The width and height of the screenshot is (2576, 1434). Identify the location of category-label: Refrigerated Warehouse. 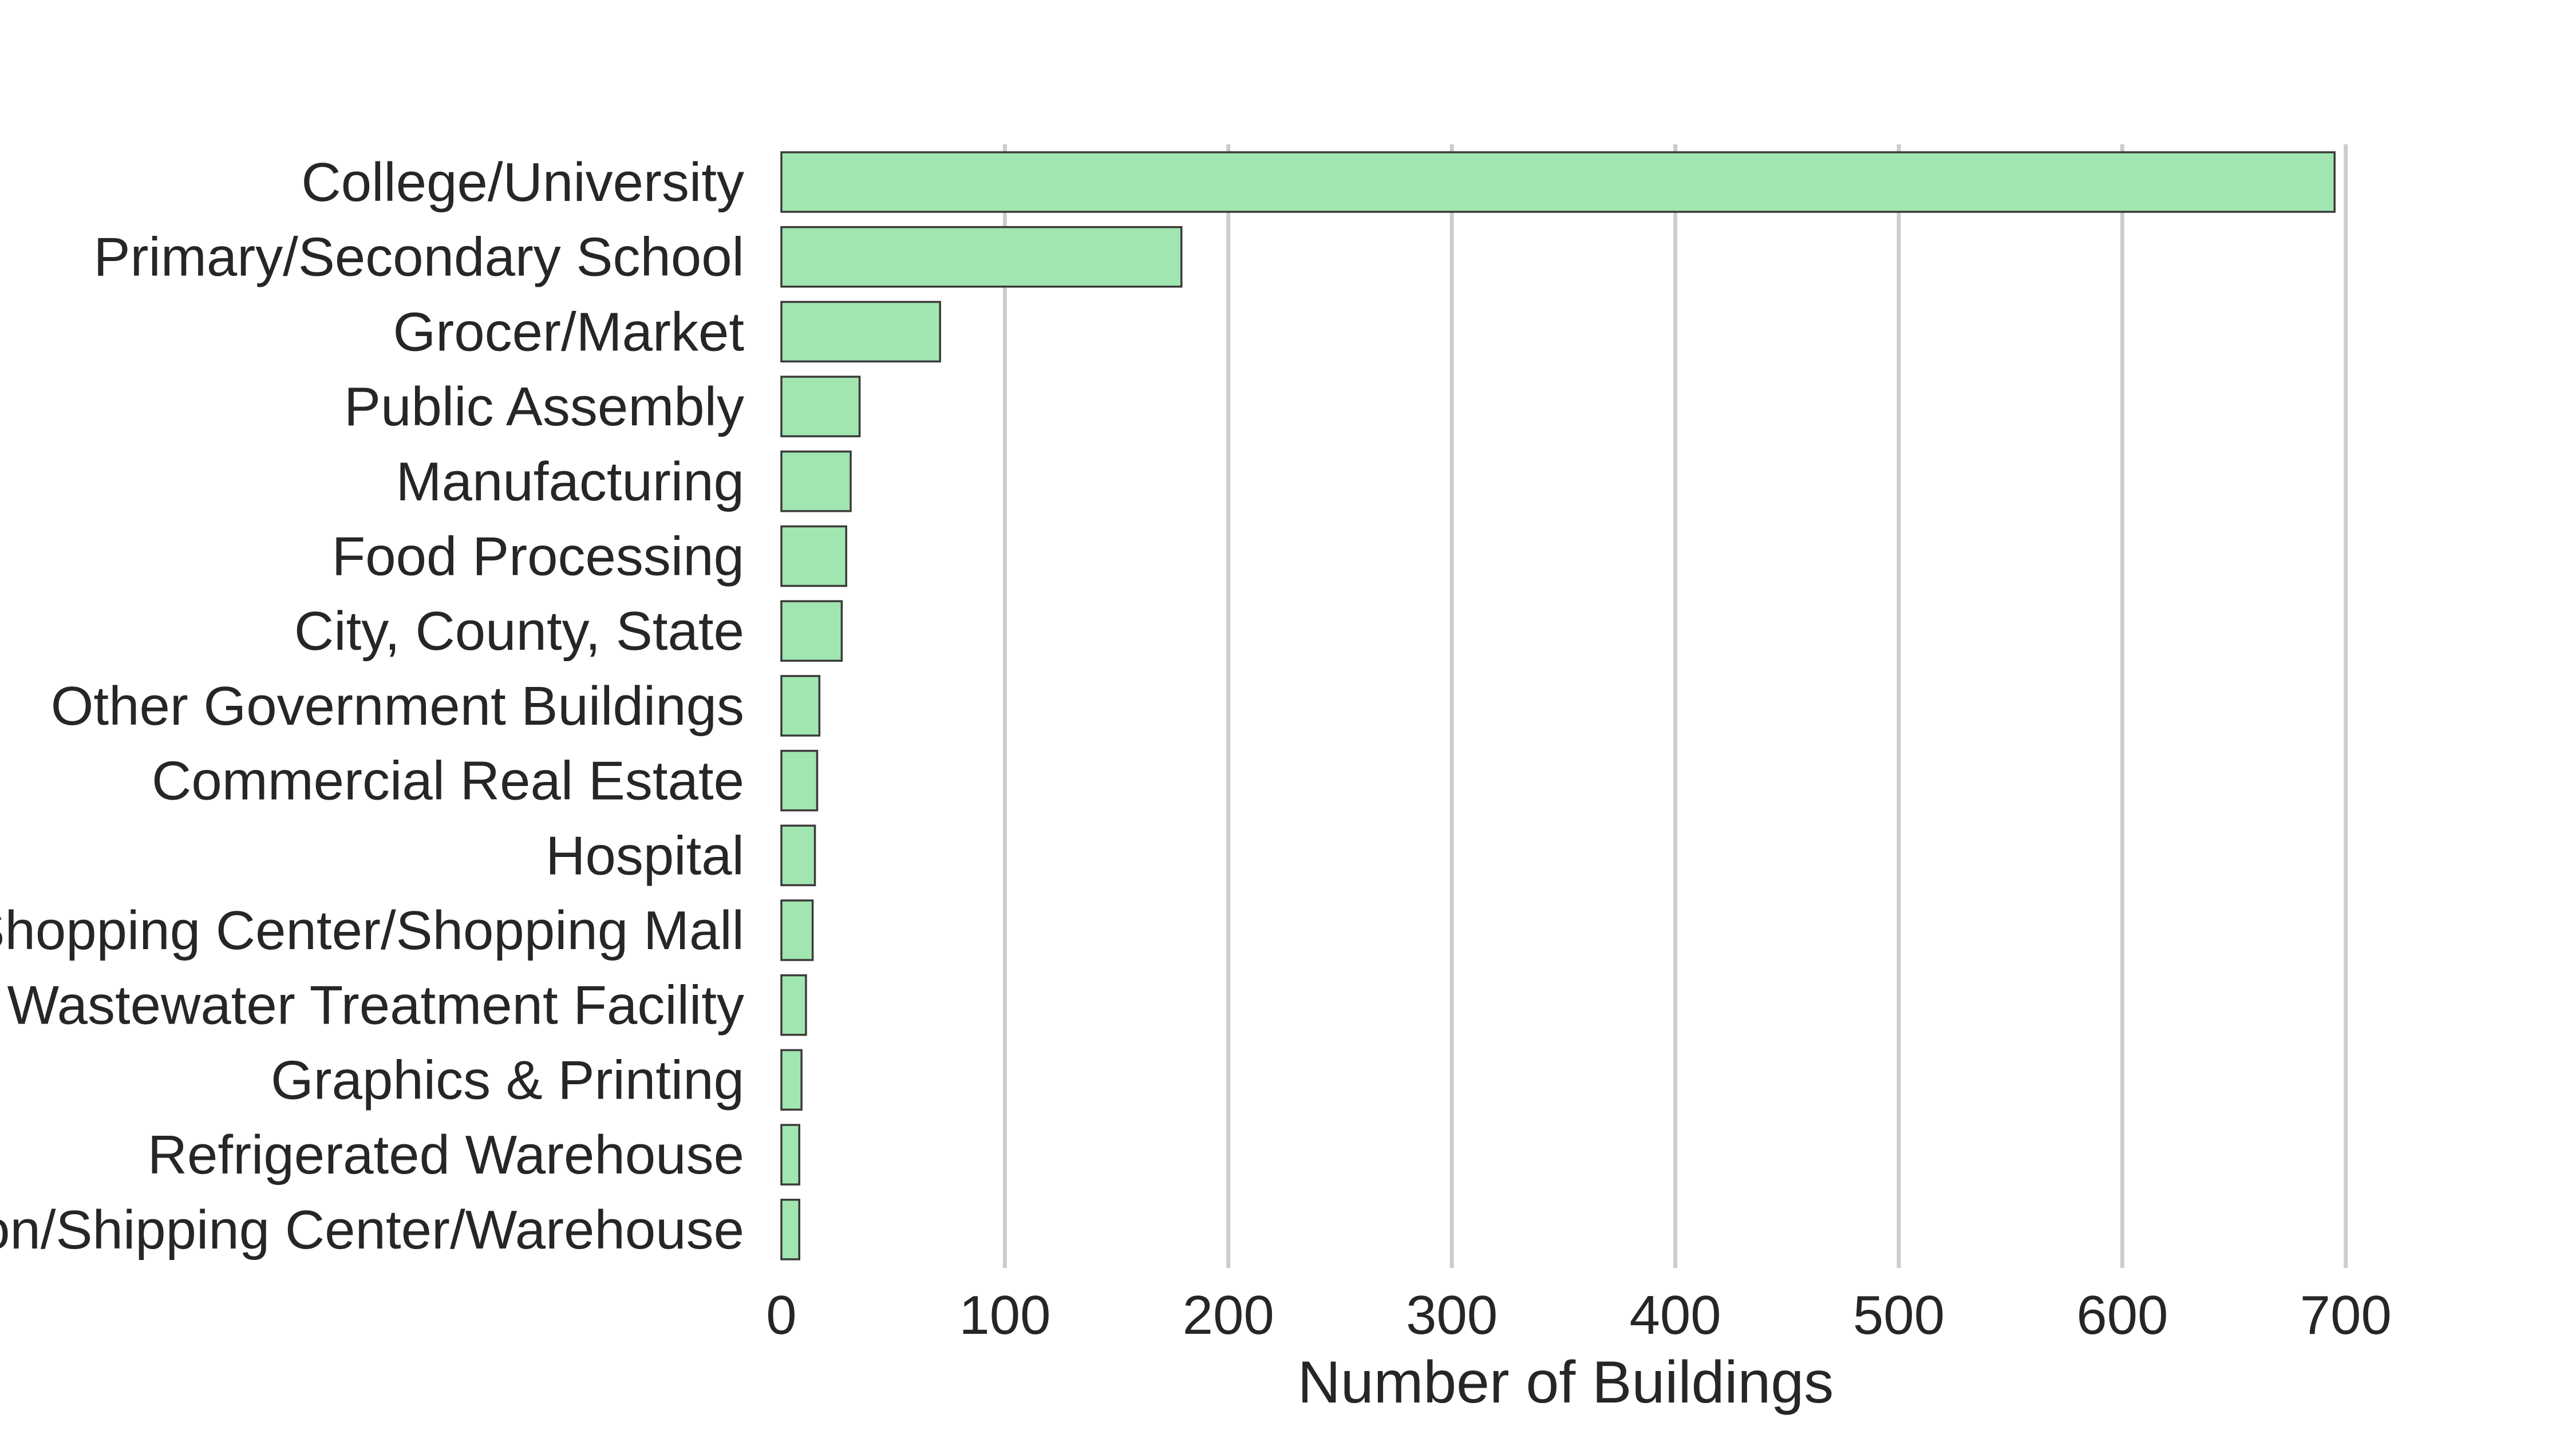
(446, 1155).